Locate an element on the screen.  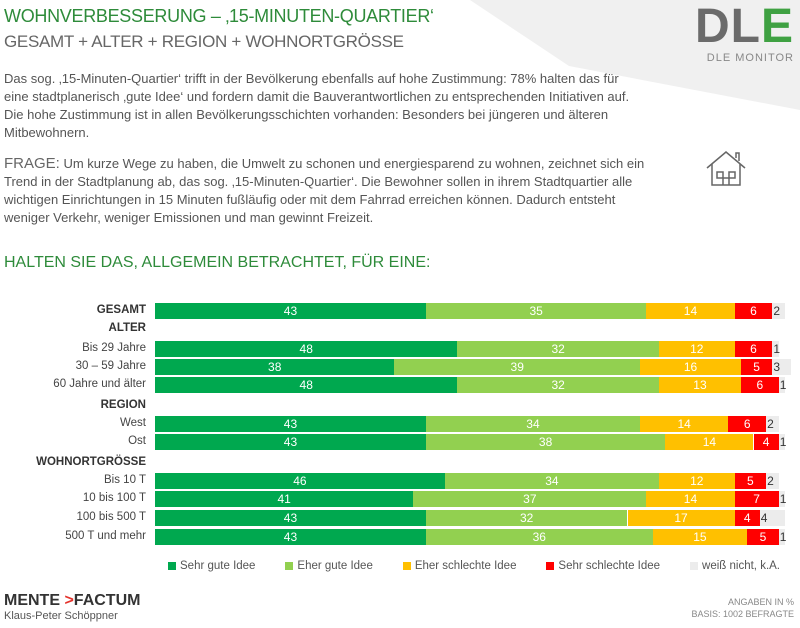
legend-item: Sehr gute Idee is located at coordinates (211, 566).